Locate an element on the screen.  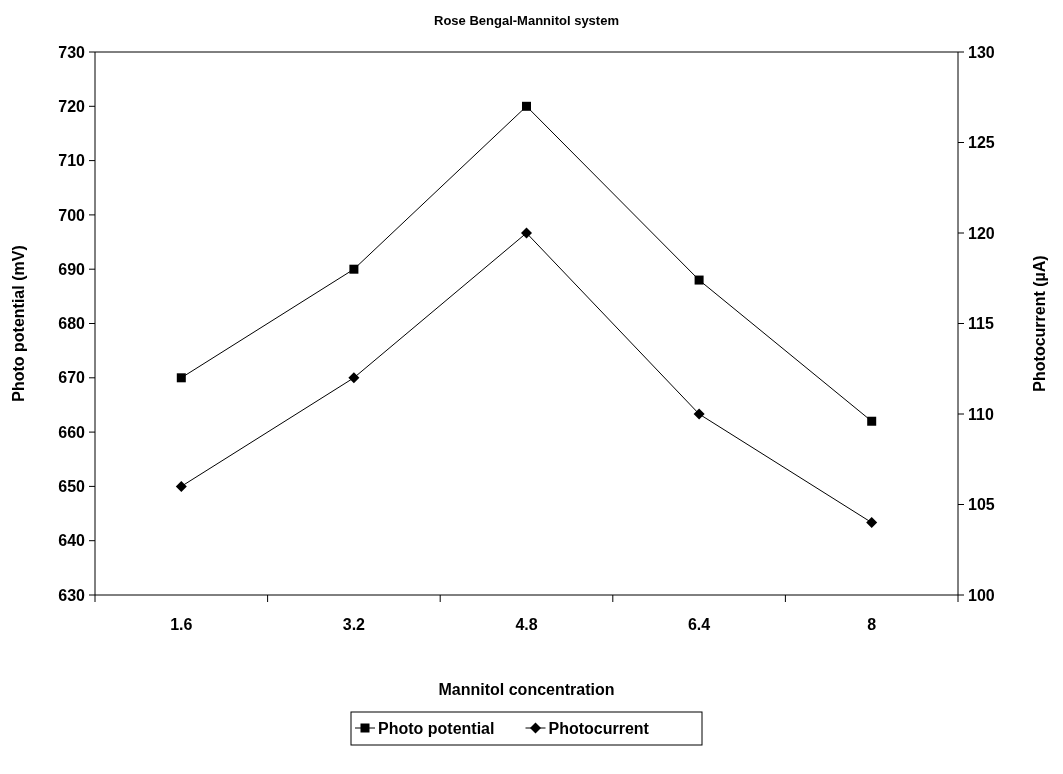
x-tick-label: 6.4 is located at coordinates (699, 624).